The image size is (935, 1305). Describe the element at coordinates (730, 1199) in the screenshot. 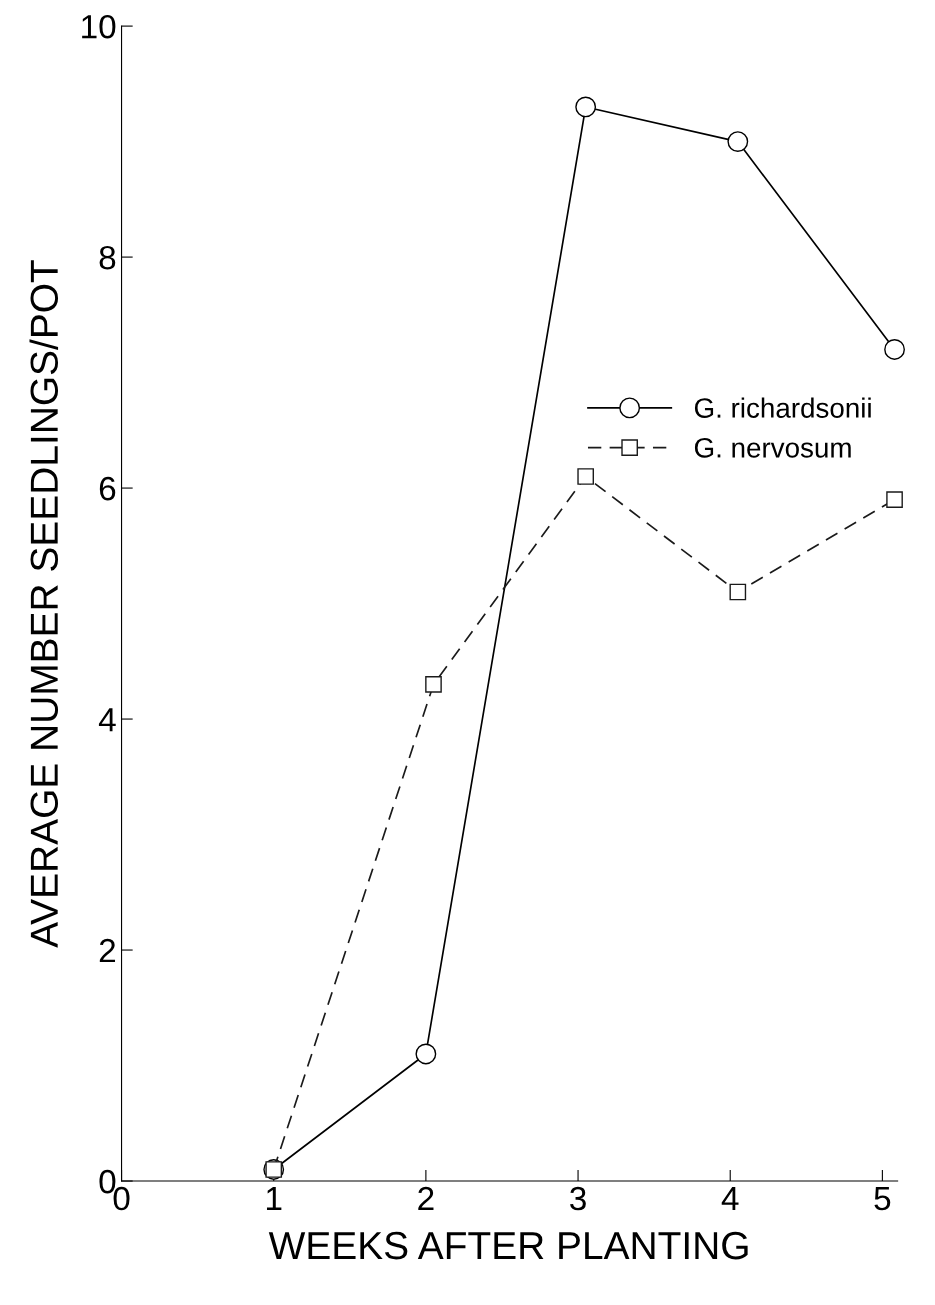

I see `x-tick-label: 4` at that location.